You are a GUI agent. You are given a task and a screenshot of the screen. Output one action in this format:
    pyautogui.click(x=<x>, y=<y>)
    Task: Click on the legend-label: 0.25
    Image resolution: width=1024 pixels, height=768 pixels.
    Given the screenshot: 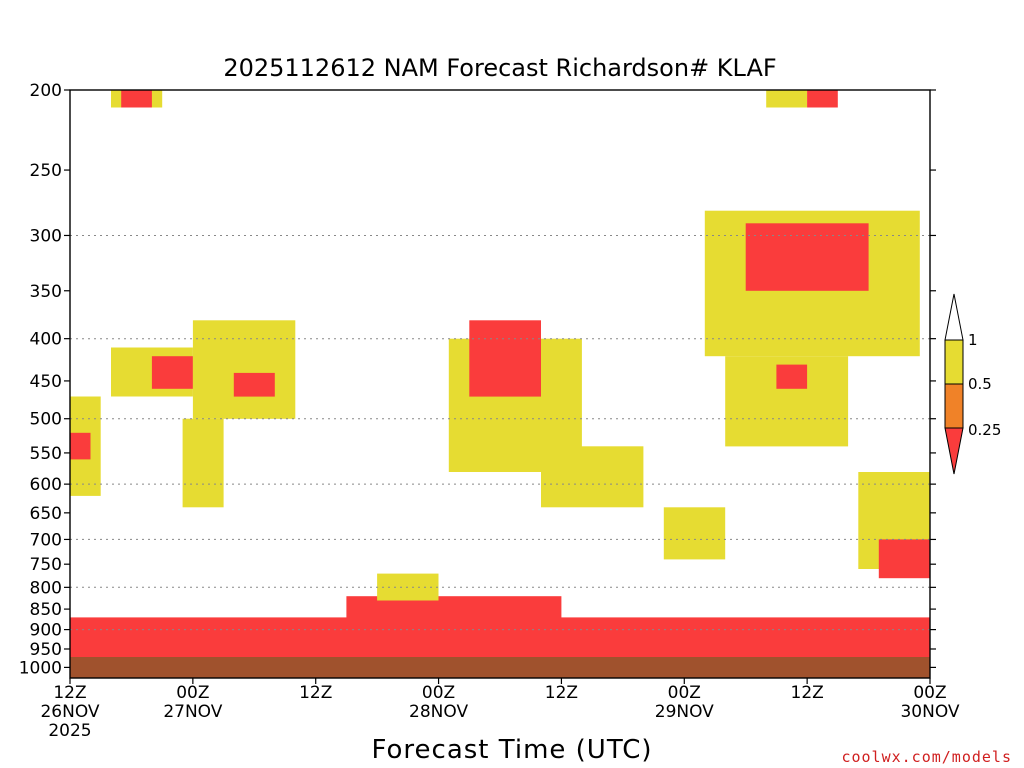 What is the action you would take?
    pyautogui.click(x=984, y=430)
    